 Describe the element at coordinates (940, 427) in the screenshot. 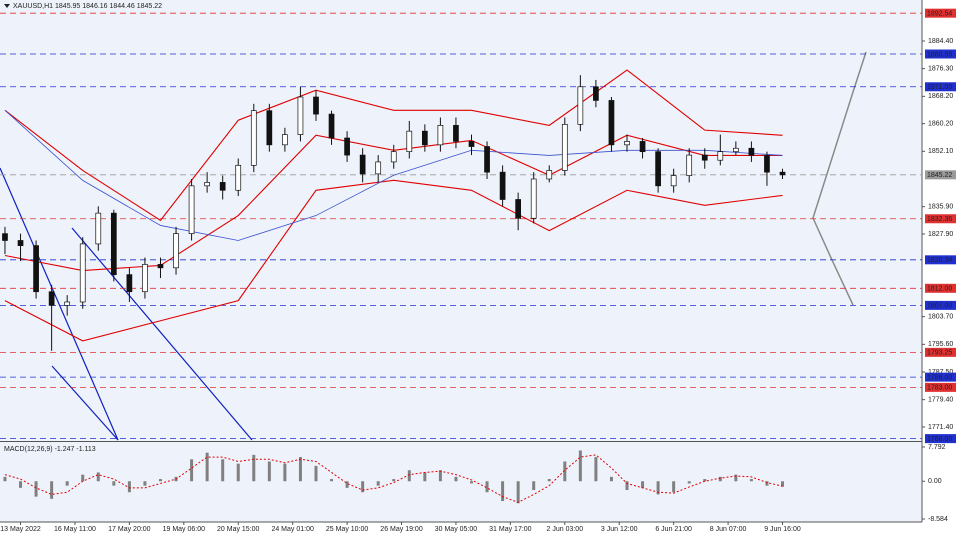

I see `y-tick-label: 1771.40` at that location.